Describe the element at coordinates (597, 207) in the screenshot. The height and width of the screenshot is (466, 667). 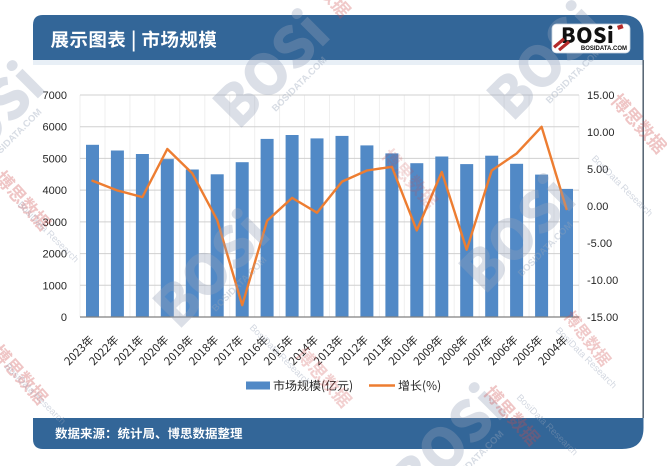
I see `svg-text: 0.00` at that location.